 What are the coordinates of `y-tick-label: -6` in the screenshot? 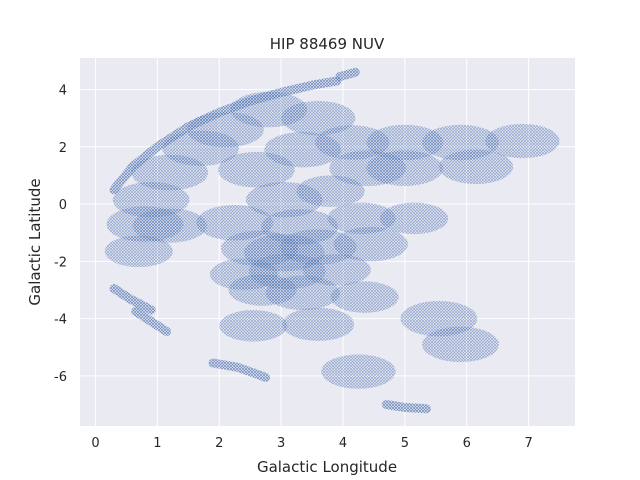 It's located at (60, 377).